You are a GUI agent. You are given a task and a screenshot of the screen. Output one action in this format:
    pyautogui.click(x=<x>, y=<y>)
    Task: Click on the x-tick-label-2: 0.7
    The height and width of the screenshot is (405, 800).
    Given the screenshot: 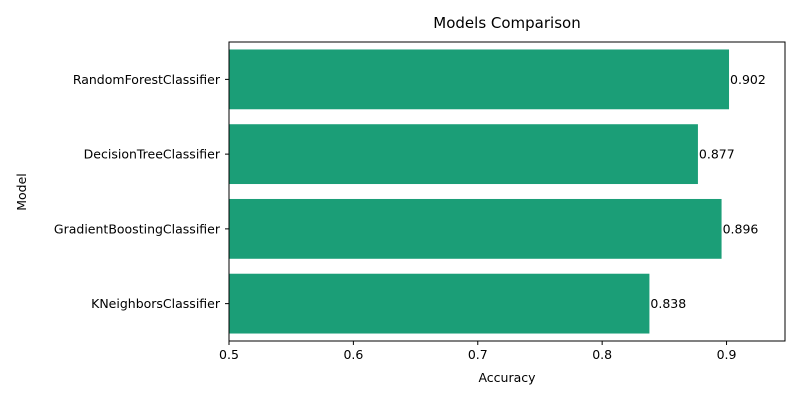 What is the action you would take?
    pyautogui.click(x=478, y=354)
    